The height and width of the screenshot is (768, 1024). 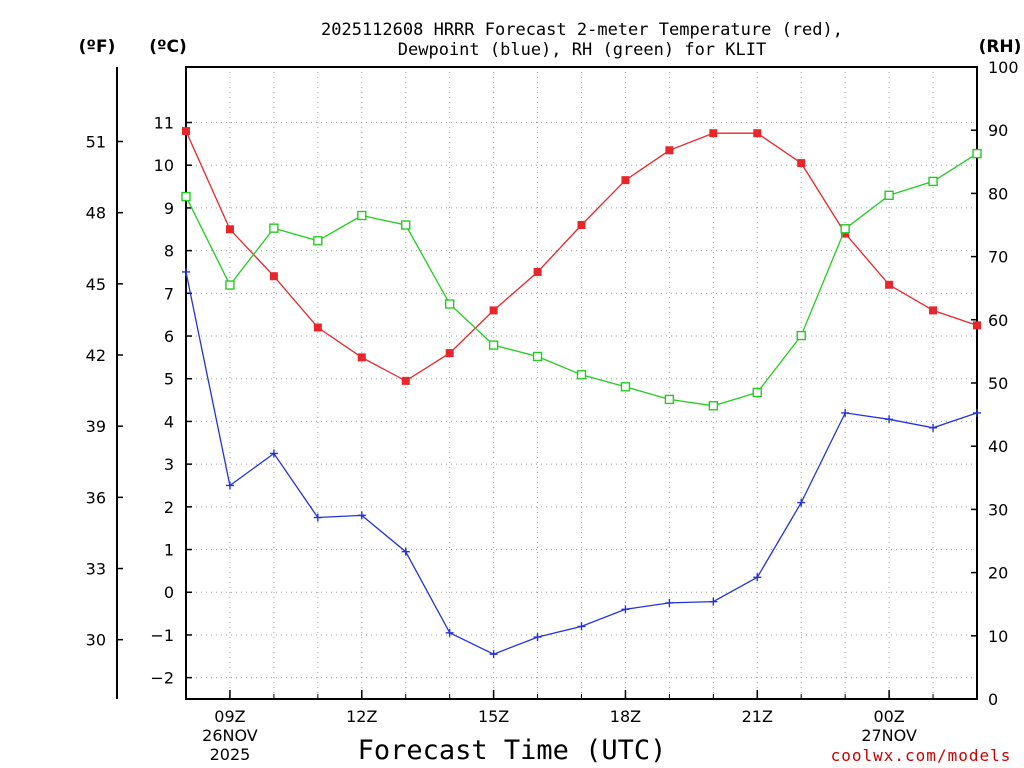 What do you see at coordinates (169, 592) in the screenshot?
I see `celsius-tick-label: 0` at bounding box center [169, 592].